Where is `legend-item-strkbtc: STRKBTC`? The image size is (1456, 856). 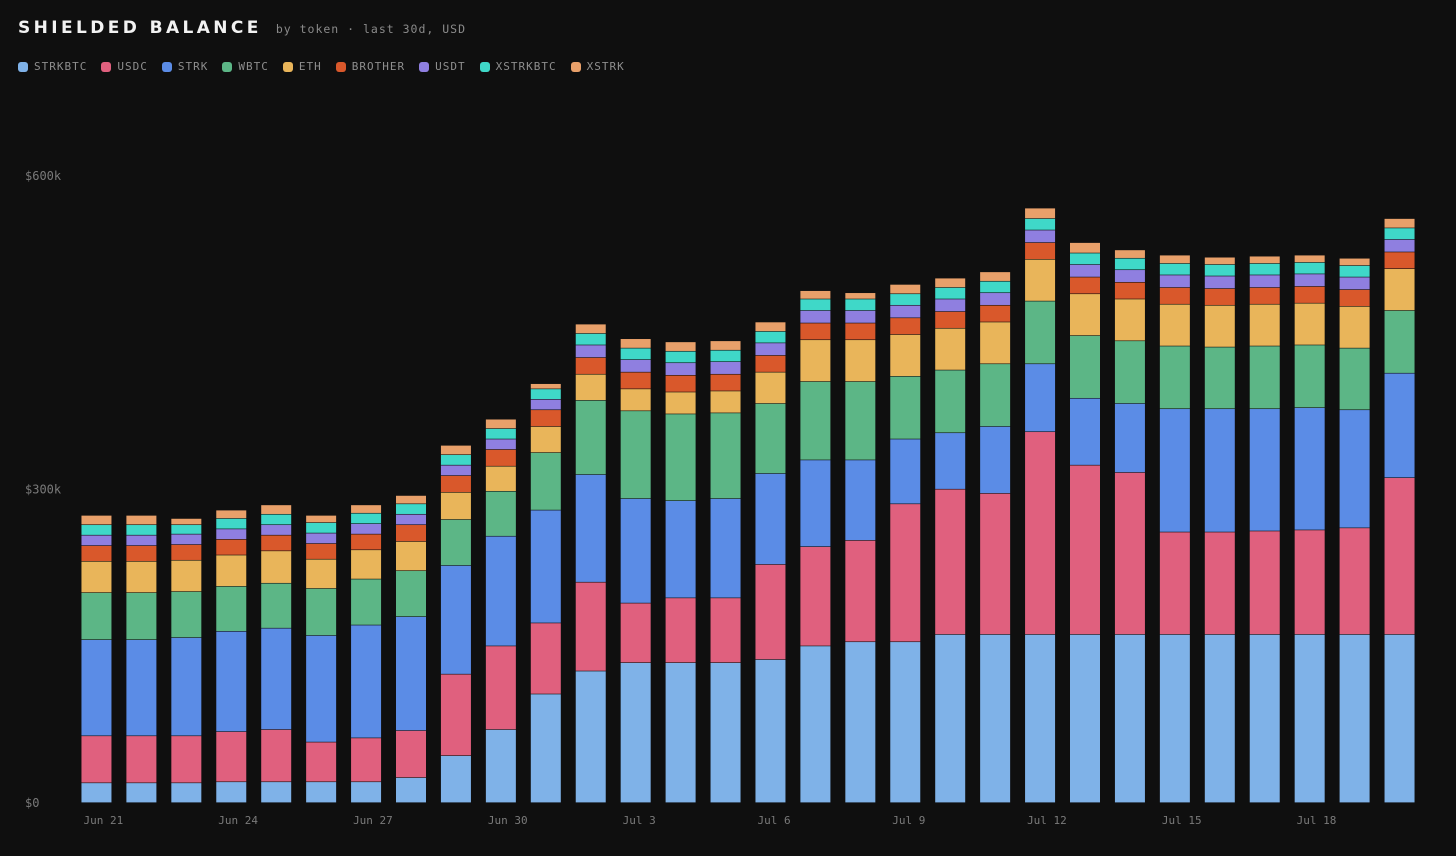
legend-item-strkbtc: STRKBTC is located at coordinates (52, 66).